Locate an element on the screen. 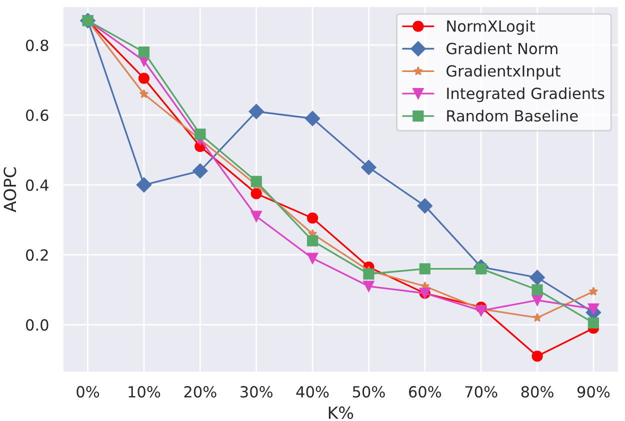  x-tick-label: 60% is located at coordinates (425, 392).